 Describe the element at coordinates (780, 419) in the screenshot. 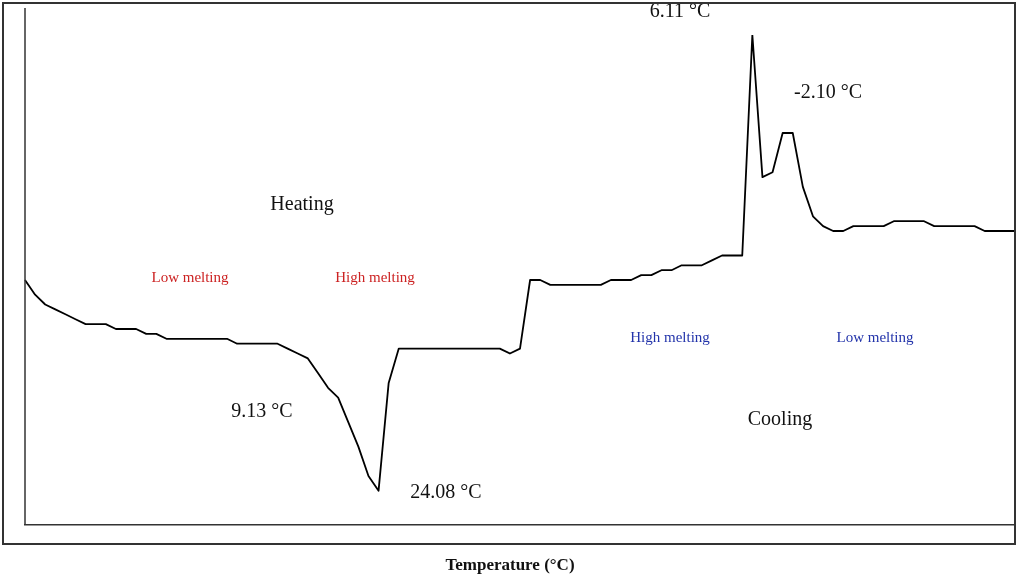

I see `annotation: Cooling` at that location.